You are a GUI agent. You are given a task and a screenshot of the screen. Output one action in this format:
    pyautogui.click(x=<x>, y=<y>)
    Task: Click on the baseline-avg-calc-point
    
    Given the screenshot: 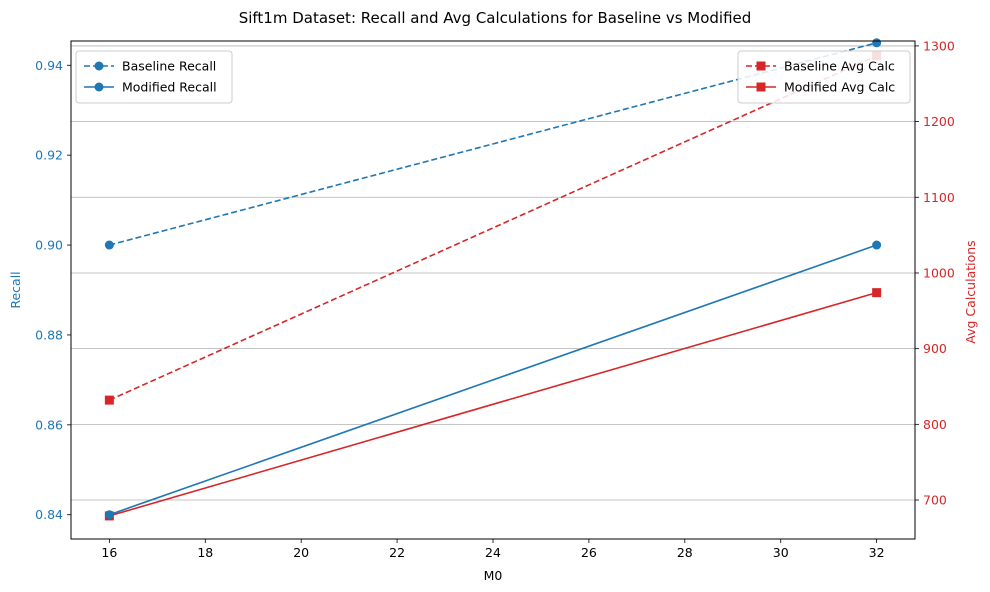 What is the action you would take?
    pyautogui.click(x=109, y=400)
    